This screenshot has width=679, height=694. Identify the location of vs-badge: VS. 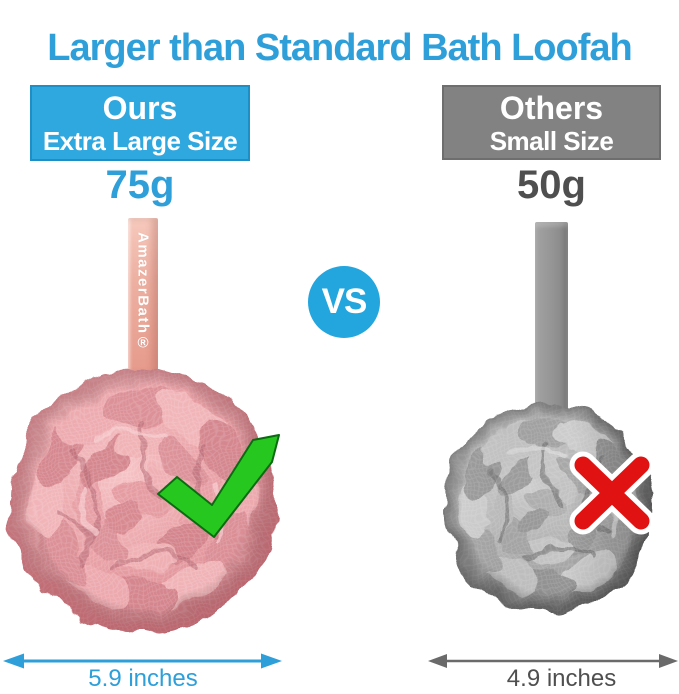
(344, 302).